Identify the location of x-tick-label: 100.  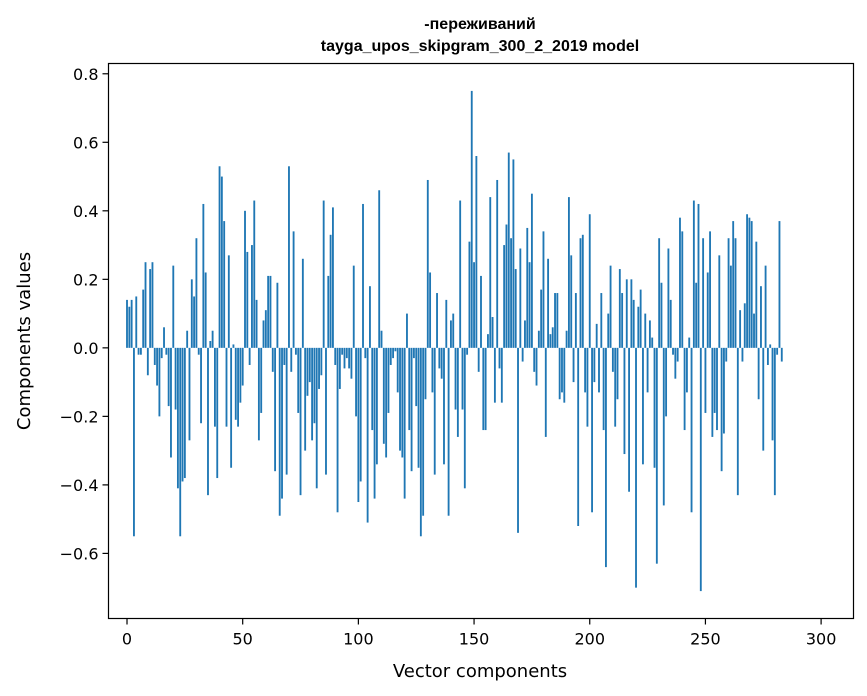
(358, 639).